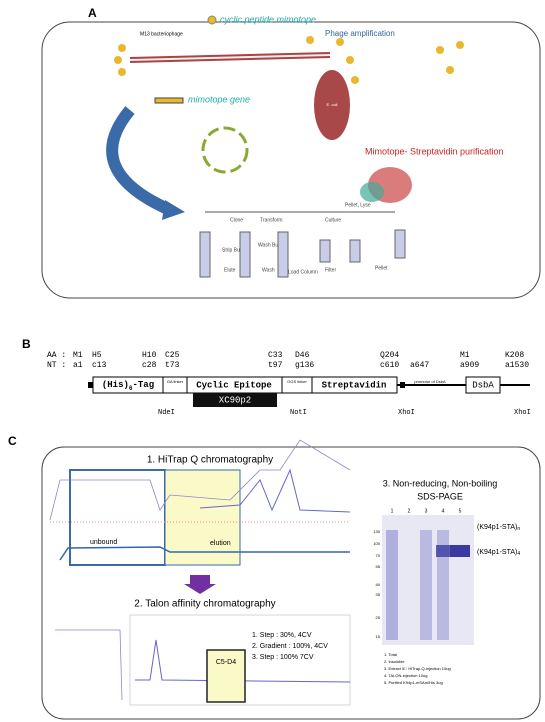 This screenshot has width=545, height=722. What do you see at coordinates (283, 657) in the screenshot?
I see `step: 3. Step : 100% 7CV` at bounding box center [283, 657].